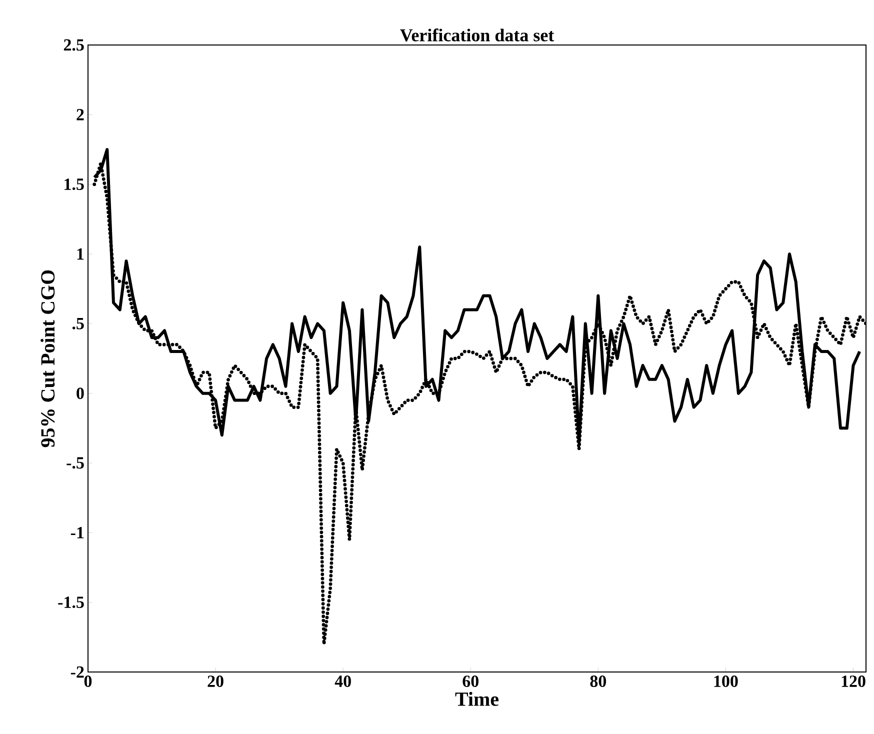 The image size is (874, 734). What do you see at coordinates (74, 45) in the screenshot?
I see `y-tick-label: 2.5` at bounding box center [74, 45].